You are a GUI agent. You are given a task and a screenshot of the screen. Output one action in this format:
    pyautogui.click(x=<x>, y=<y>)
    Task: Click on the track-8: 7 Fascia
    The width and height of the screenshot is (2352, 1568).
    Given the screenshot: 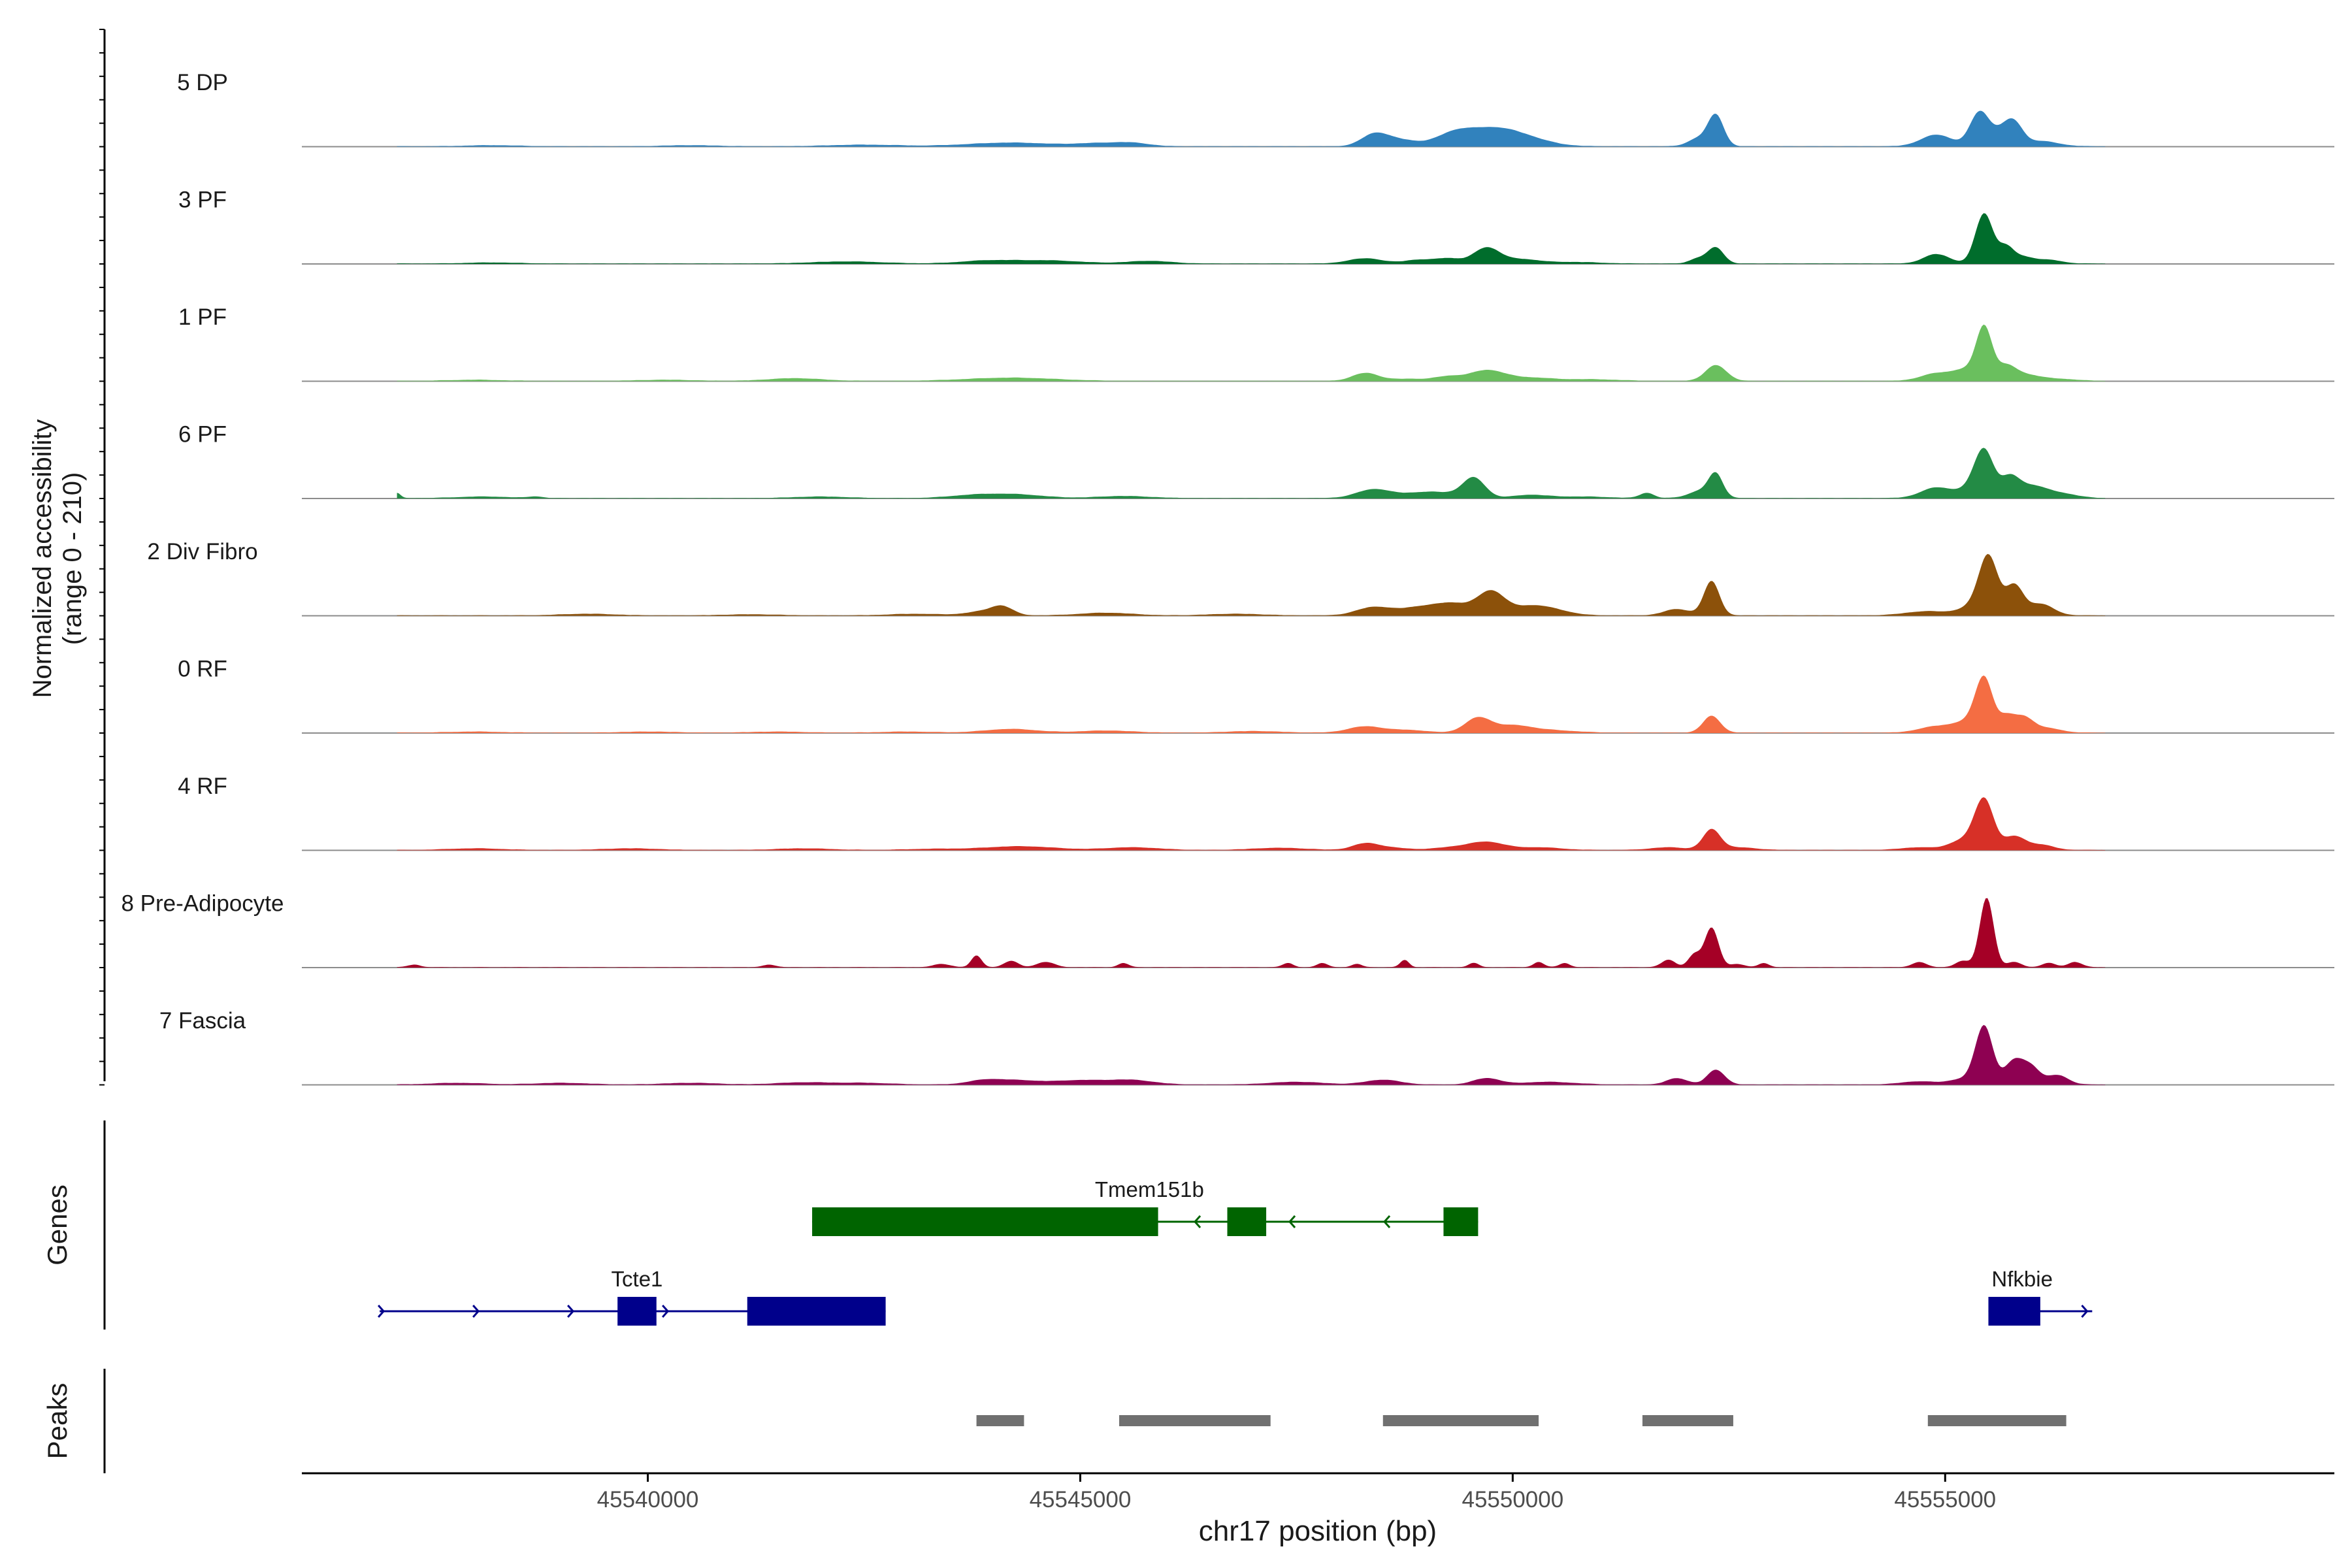 What is the action you would take?
    pyautogui.click(x=1246, y=1047)
    